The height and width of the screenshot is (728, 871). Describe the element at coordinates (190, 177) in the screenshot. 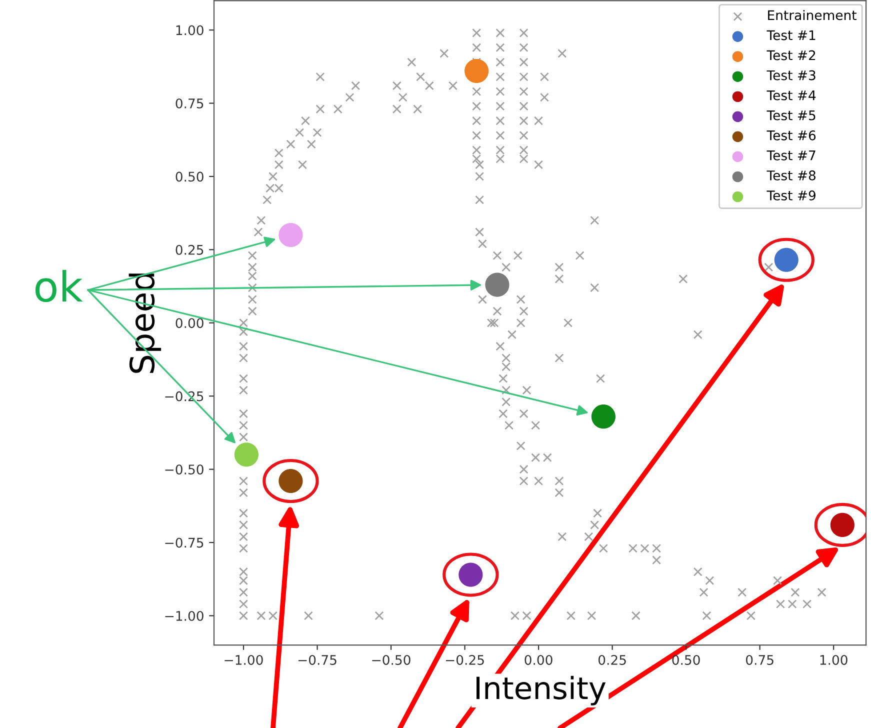

I see `y-tick-label: 0.50` at that location.